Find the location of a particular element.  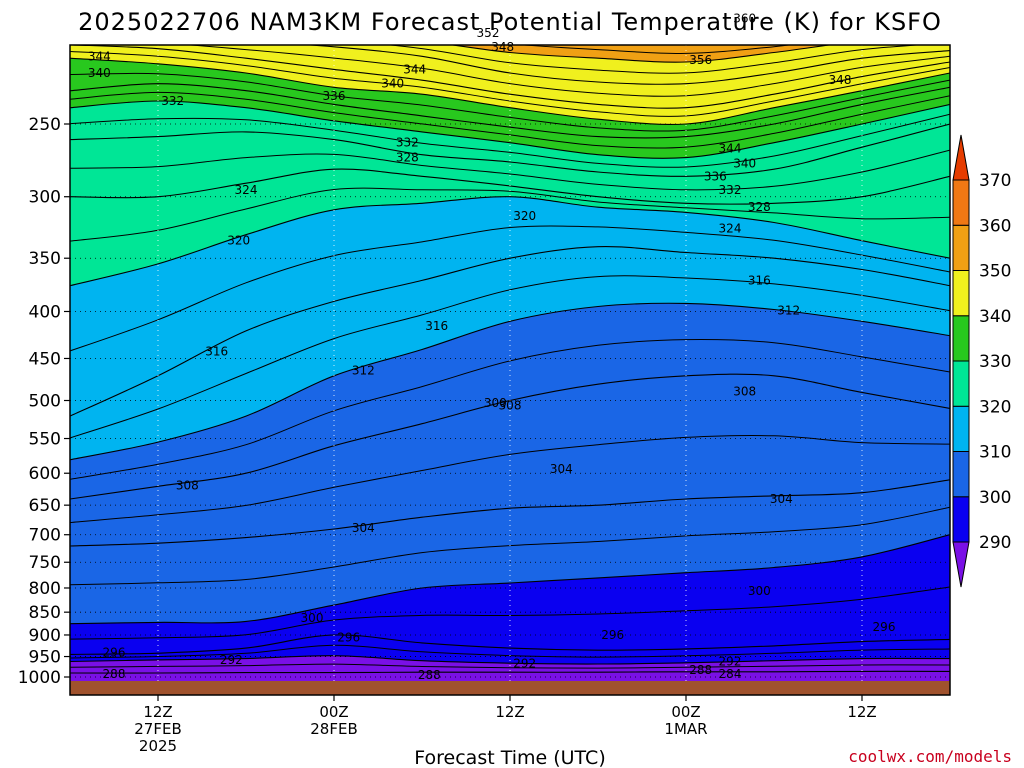

y-tick-label: 400 is located at coordinates (45, 312).